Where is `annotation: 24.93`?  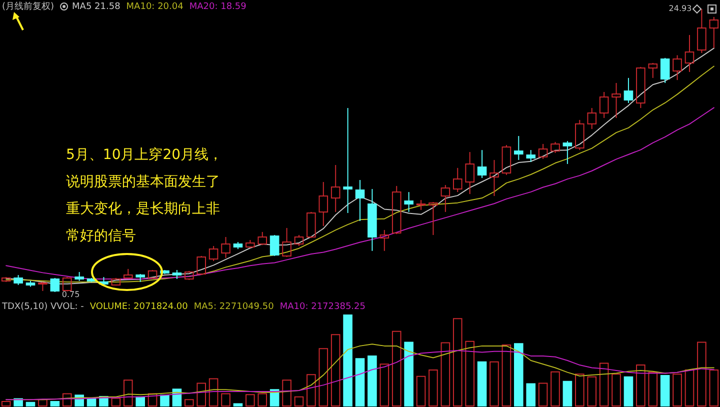
annotation: 24.93 is located at coordinates (680, 8).